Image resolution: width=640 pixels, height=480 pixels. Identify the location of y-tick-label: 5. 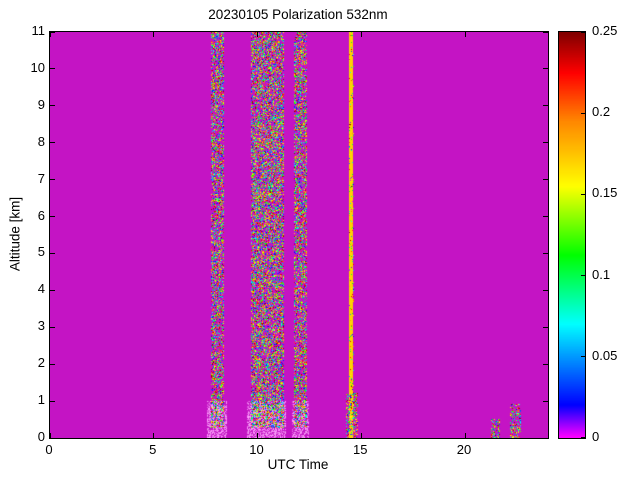
(41, 252).